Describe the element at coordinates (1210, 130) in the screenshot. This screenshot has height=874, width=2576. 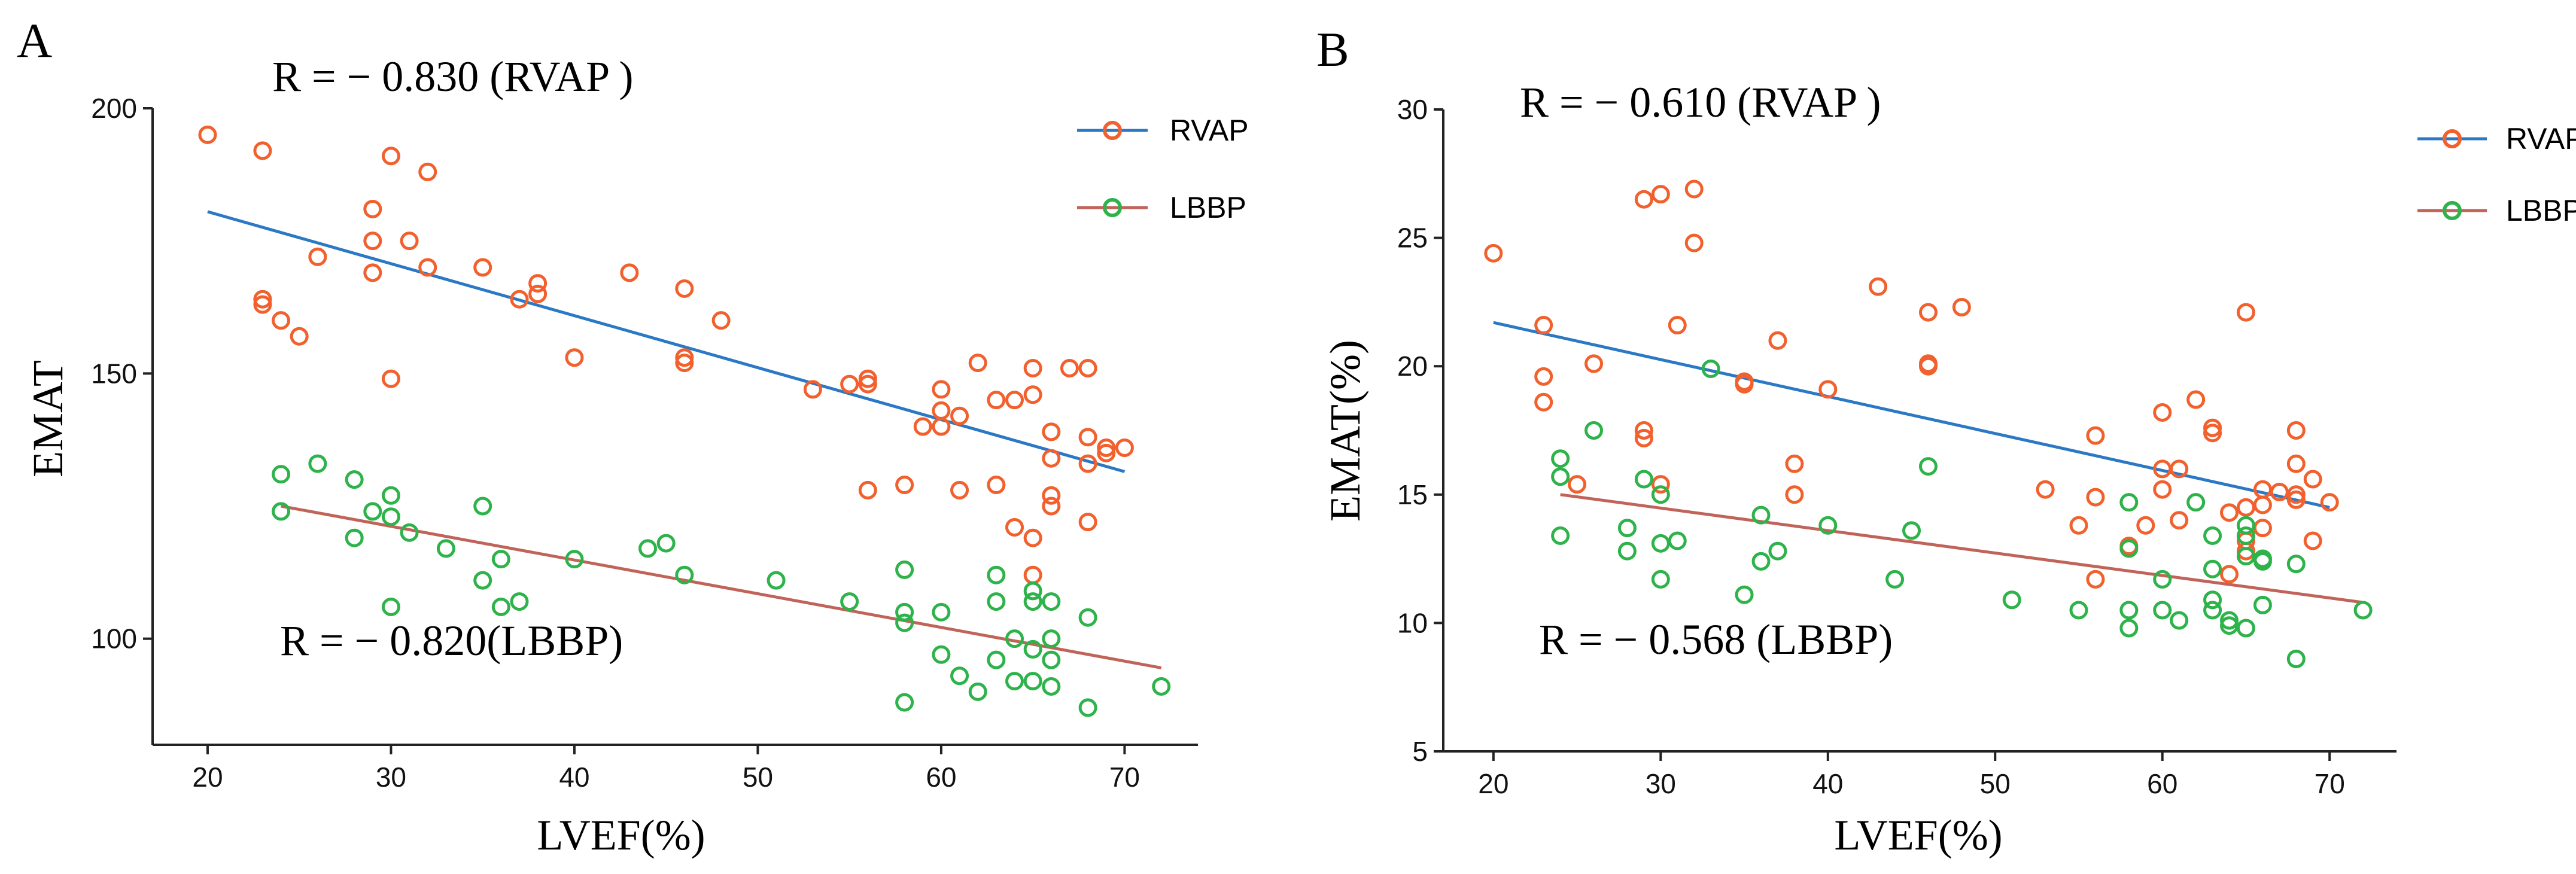
I see `legend-rvap-label-a: RVAP` at that location.